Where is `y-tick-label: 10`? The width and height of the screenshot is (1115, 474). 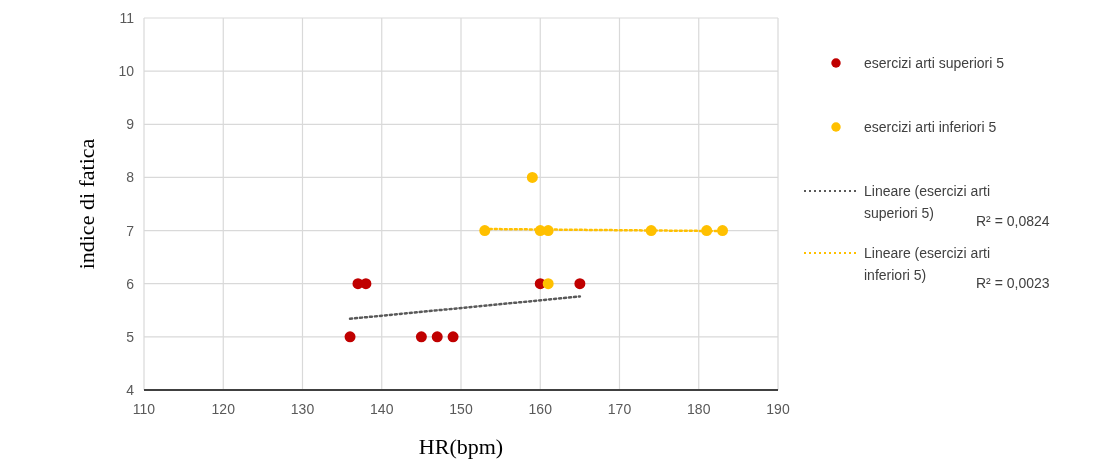
y-tick-label: 10 is located at coordinates (126, 71).